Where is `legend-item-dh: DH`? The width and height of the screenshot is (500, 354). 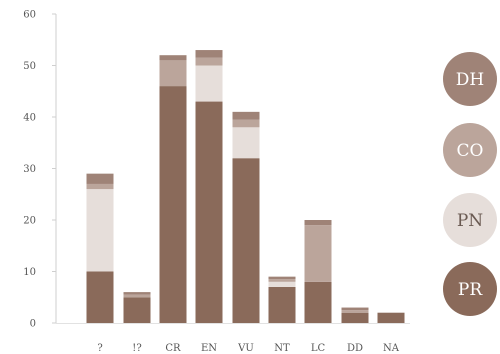
legend-item-dh: DH is located at coordinates (470, 79).